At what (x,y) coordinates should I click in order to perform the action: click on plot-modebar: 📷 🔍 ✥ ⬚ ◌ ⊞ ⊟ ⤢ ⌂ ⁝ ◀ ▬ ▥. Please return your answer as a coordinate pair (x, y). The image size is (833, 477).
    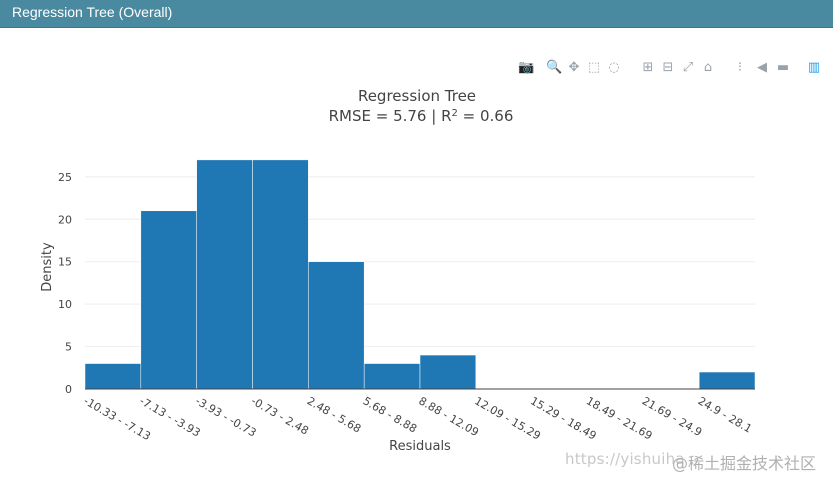
    Looking at the image, I should click on (670, 69).